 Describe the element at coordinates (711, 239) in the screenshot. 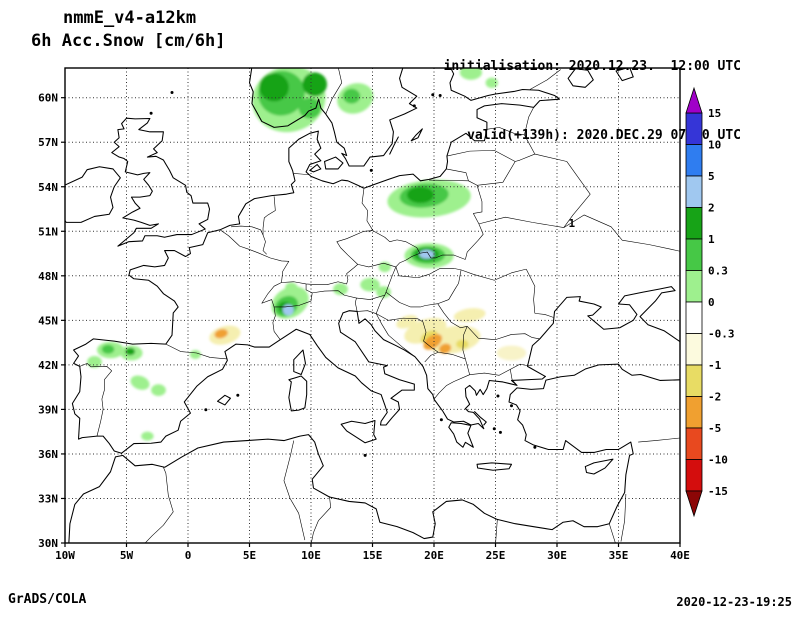

I see `colorbar-label: 1` at that location.